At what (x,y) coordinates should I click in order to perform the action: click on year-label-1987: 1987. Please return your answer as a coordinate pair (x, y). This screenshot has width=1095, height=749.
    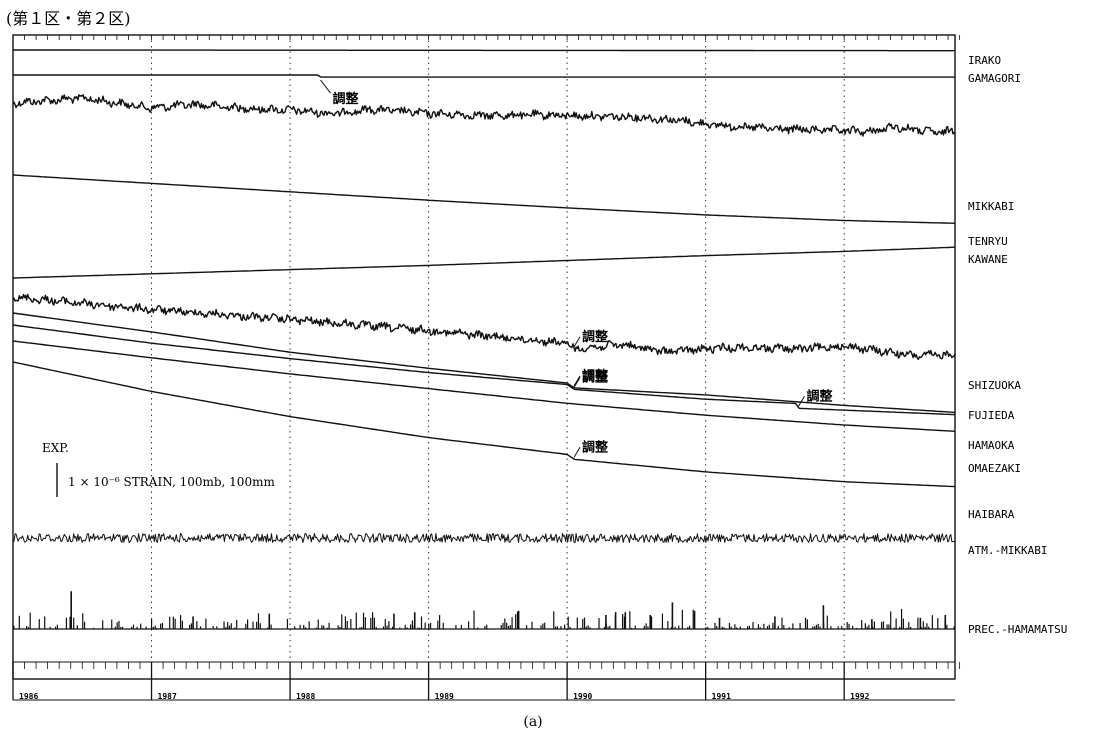
    Looking at the image, I should click on (167, 696).